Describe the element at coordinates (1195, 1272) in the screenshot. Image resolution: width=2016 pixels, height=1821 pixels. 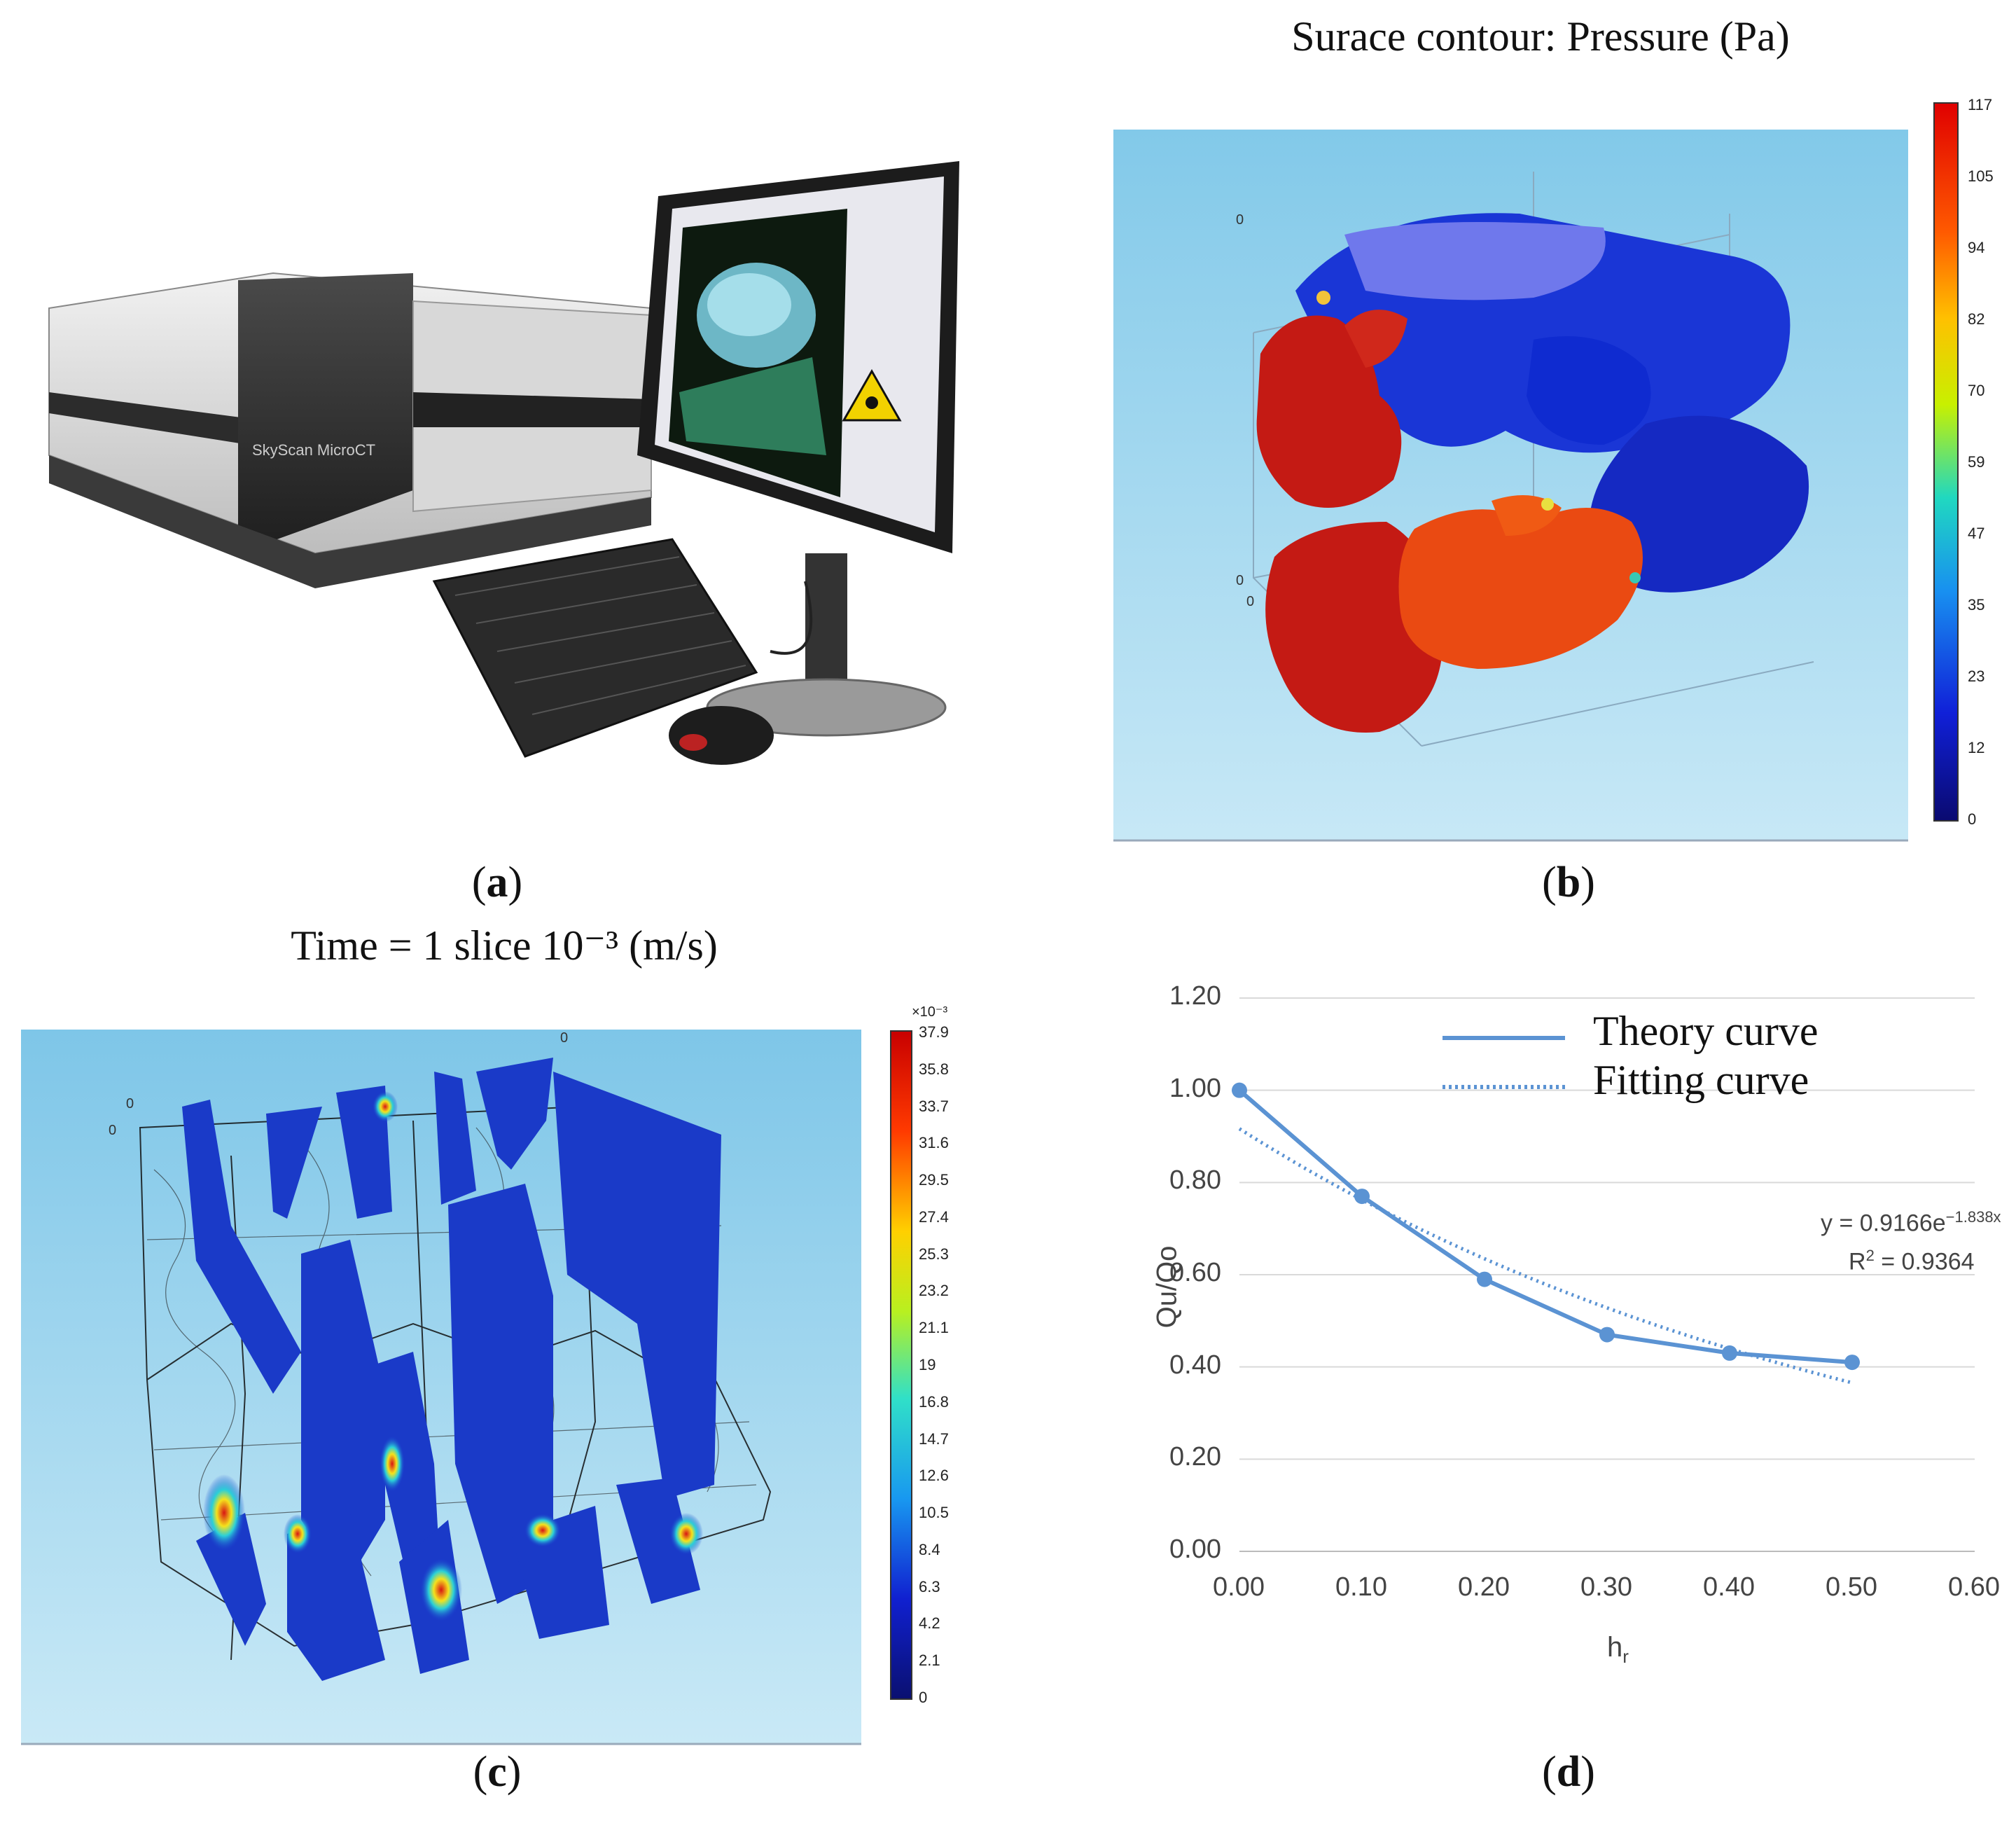
I see `y-tick-label: 0.60` at that location.